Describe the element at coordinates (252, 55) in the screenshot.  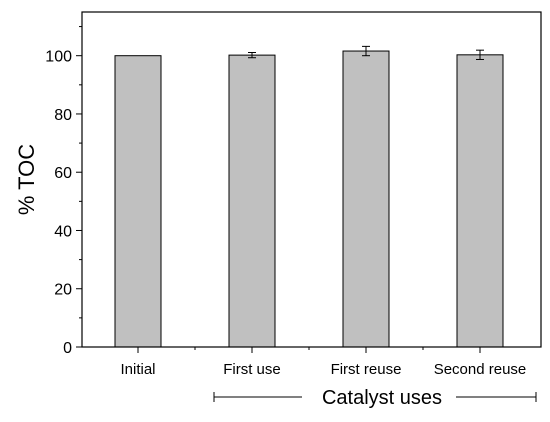
I see `error-bar-first-use` at that location.